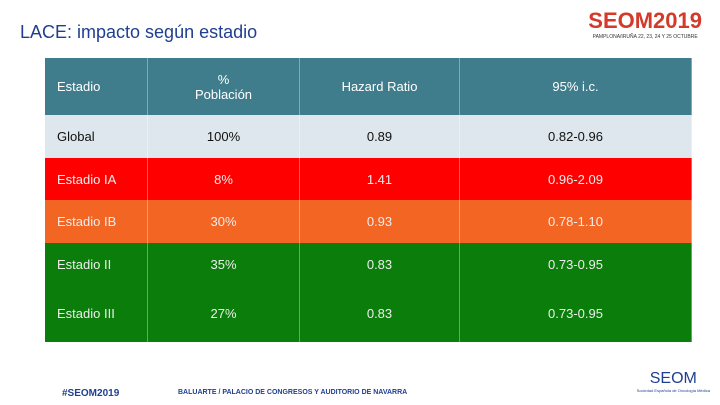 The height and width of the screenshot is (405, 720). I want to click on table-cell: 0.96-2.09, so click(576, 179).